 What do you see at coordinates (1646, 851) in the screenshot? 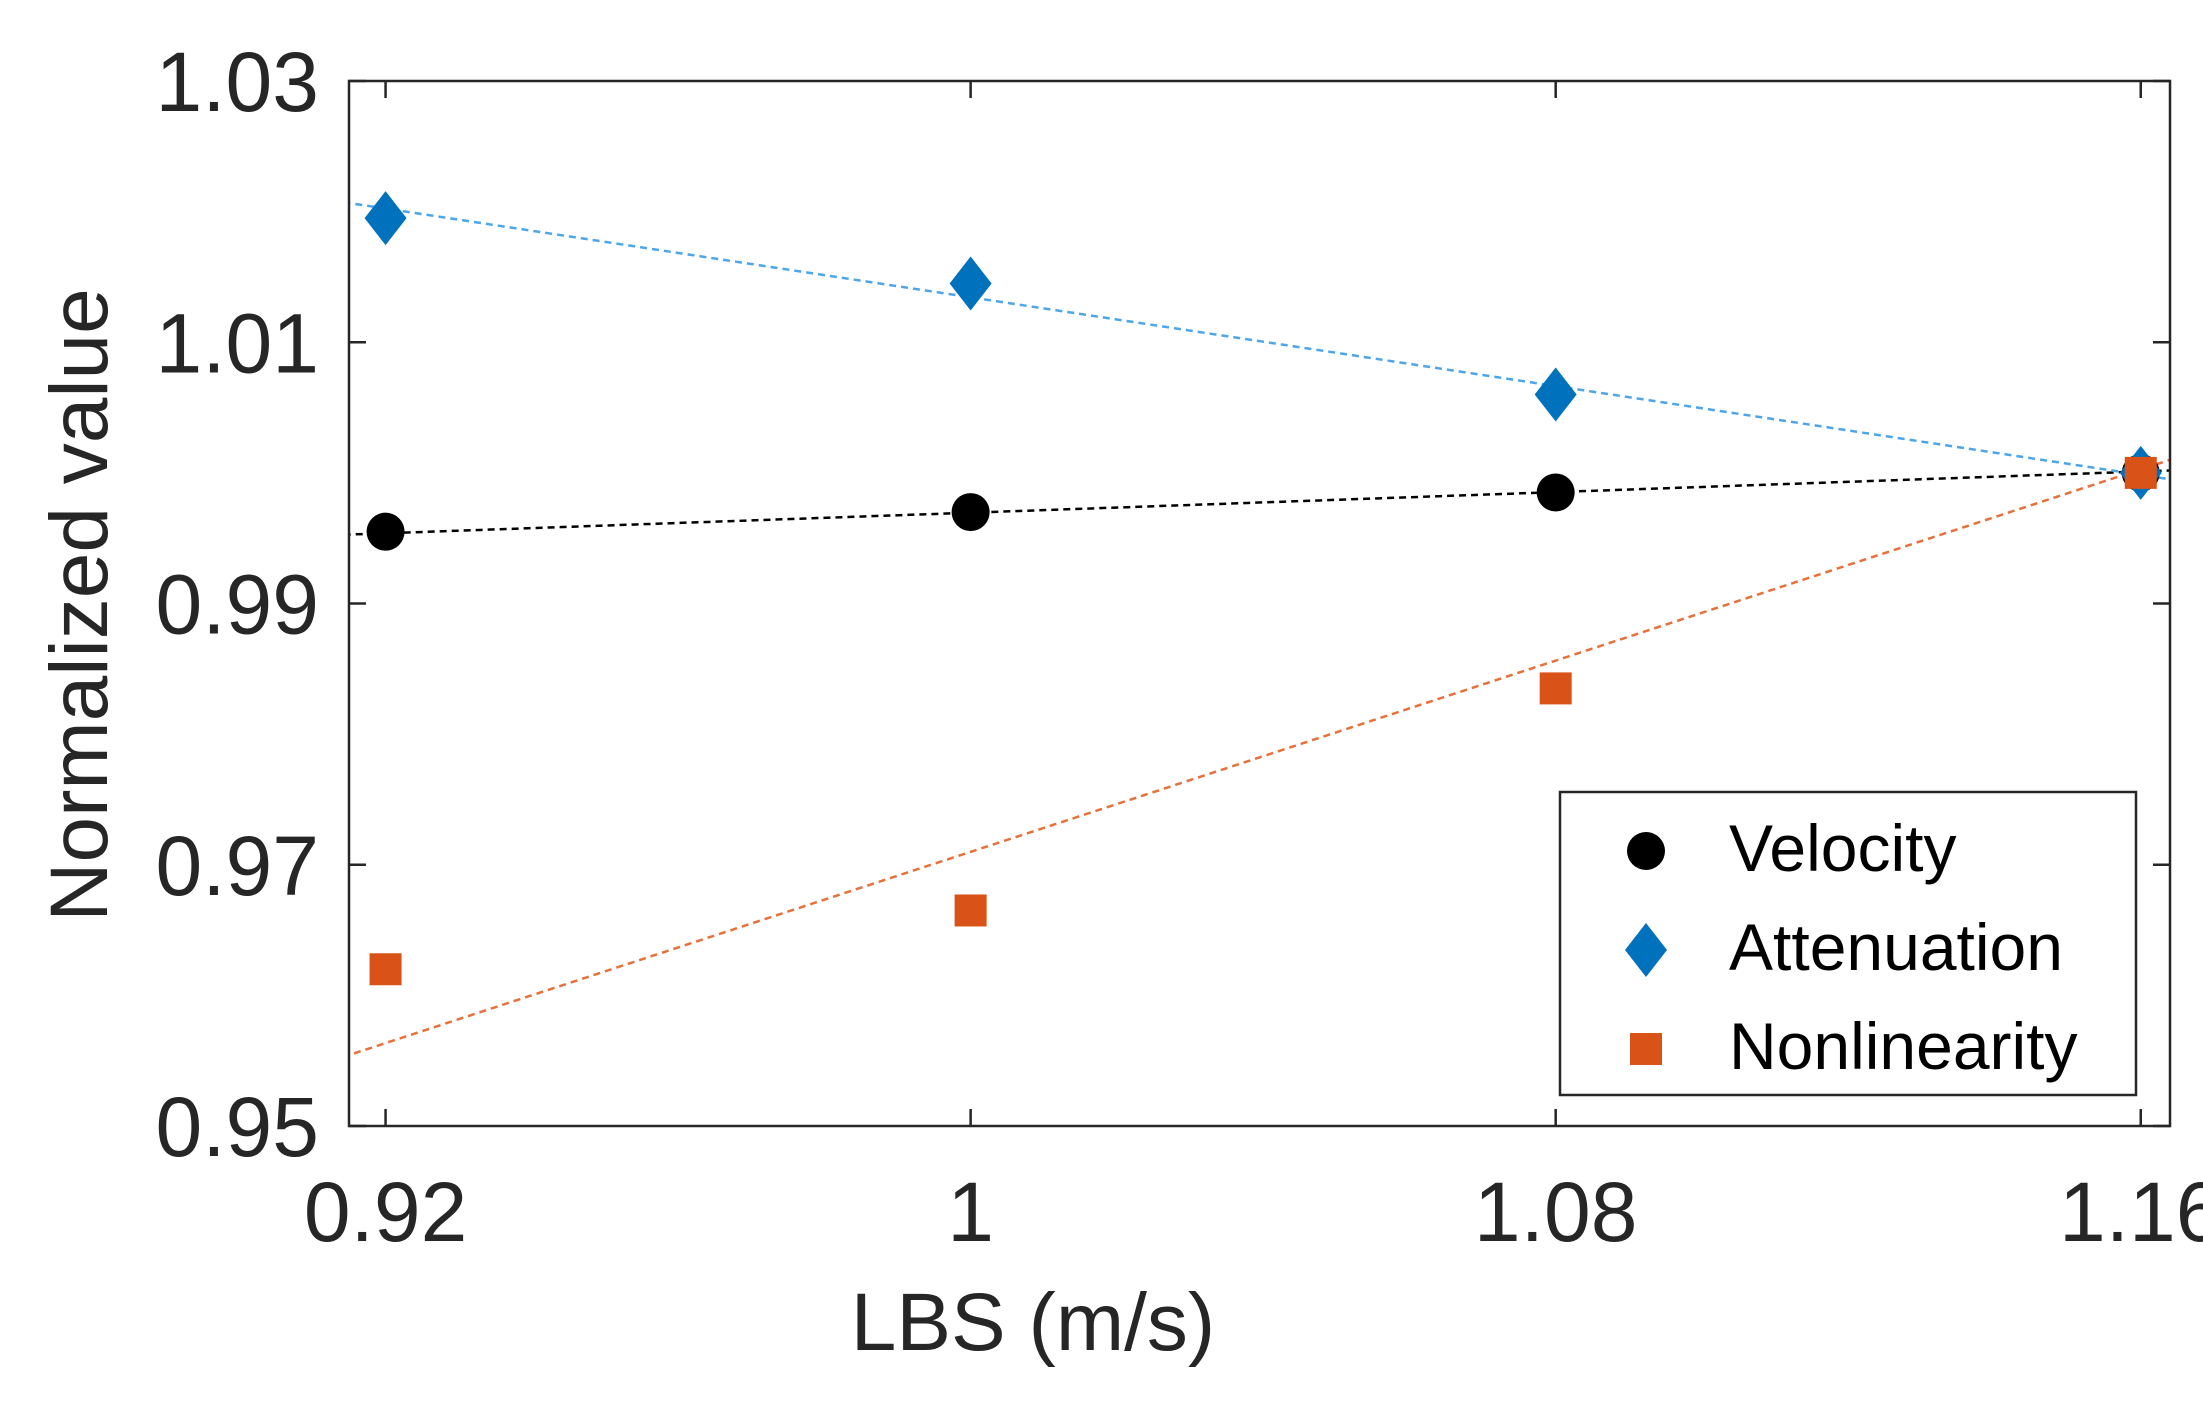
I see `legend-marker-velocity` at bounding box center [1646, 851].